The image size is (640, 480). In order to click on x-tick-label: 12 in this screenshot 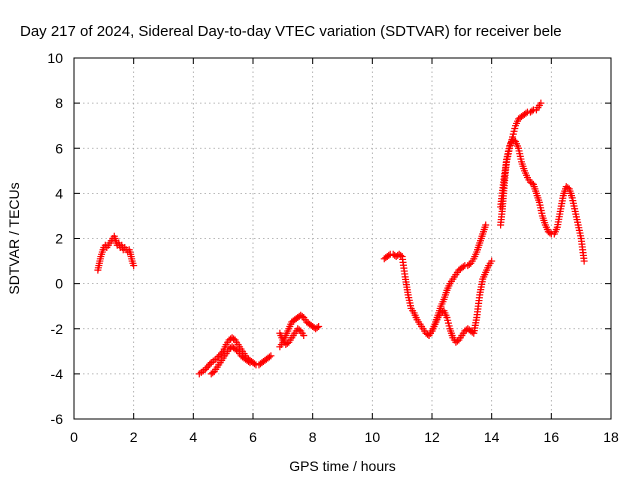, I will do `click(432, 437)`.